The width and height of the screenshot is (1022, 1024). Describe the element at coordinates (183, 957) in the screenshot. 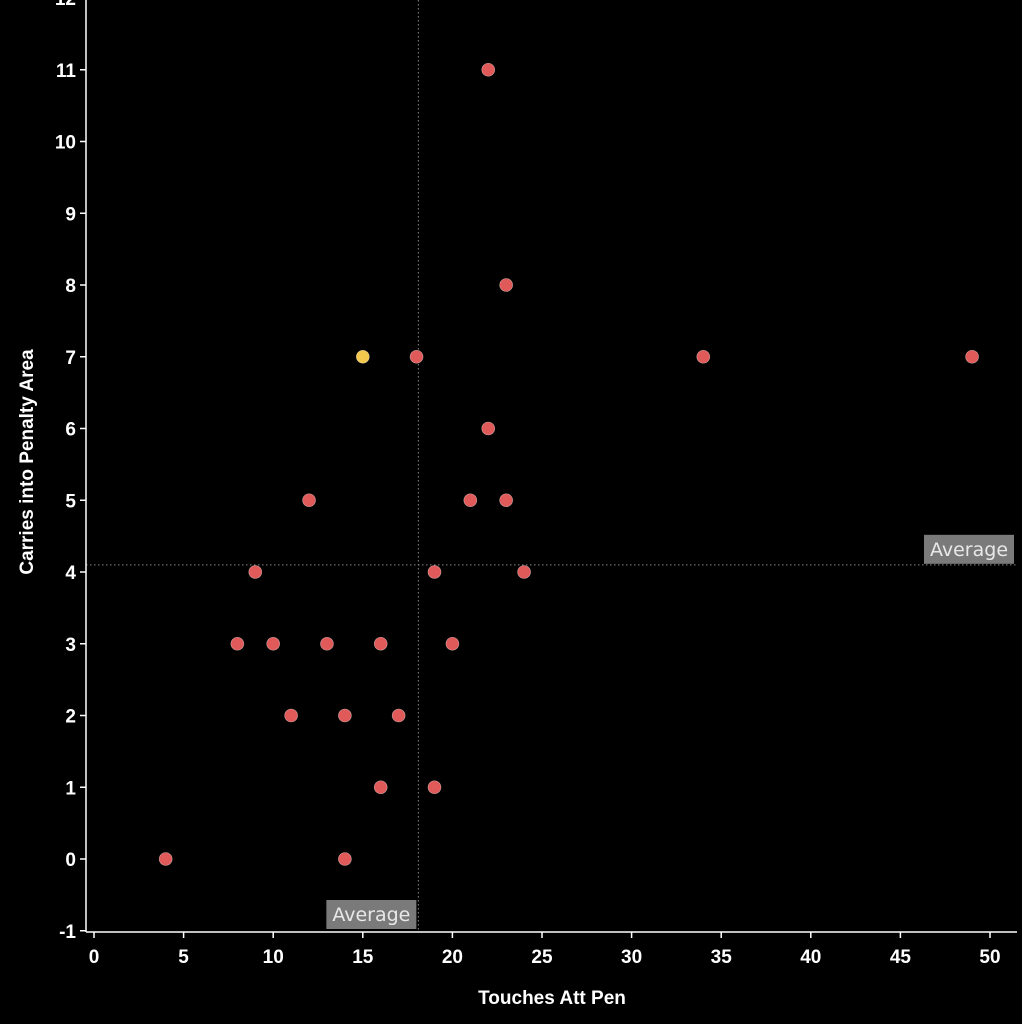

I see `x-tick-label: 5` at that location.